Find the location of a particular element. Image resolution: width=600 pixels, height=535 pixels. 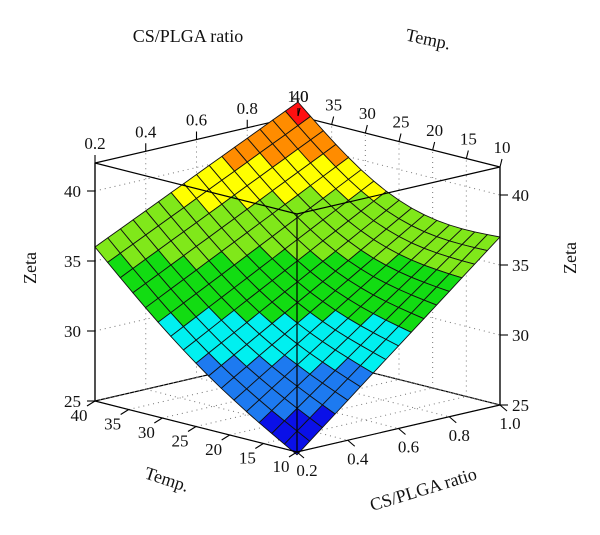

left-zeta-axis-title: Zeta is located at coordinates (30, 268).